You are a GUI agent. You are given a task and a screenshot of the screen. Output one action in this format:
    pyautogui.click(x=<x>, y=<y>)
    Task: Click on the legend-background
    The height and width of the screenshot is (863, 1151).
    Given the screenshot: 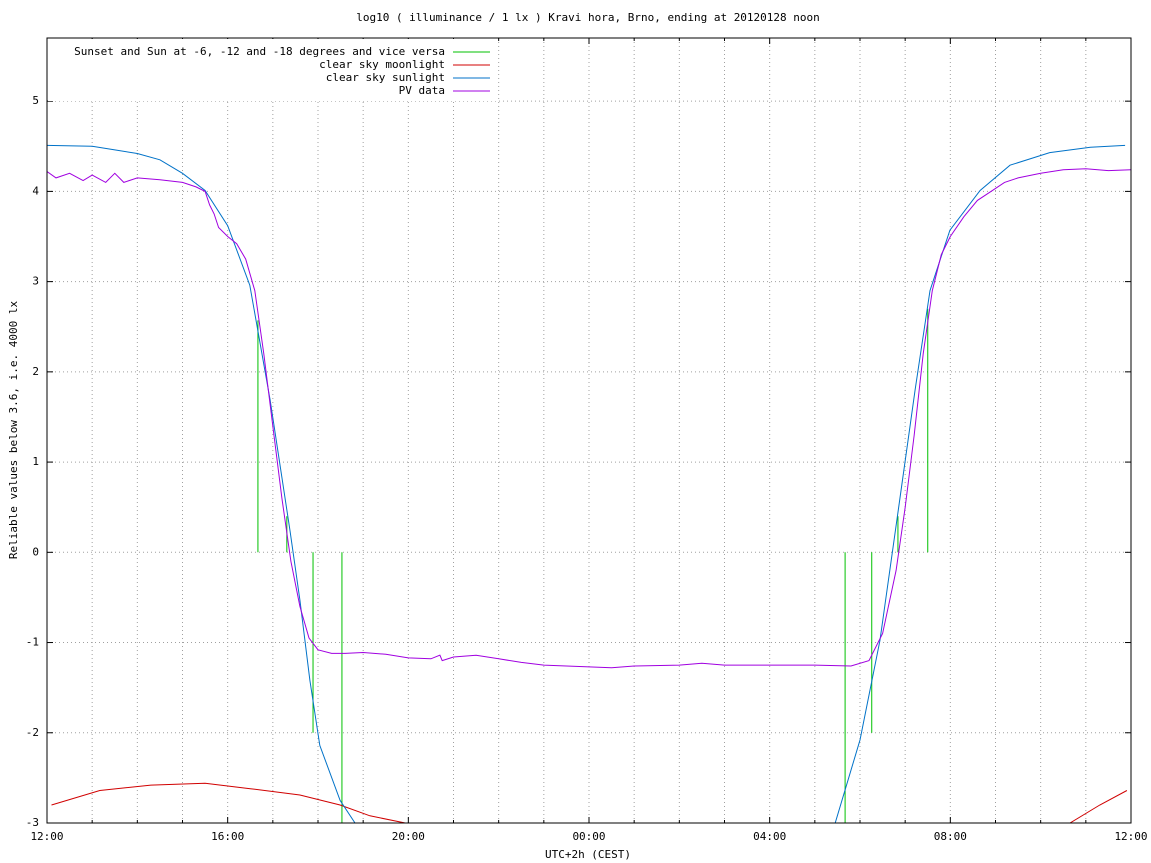 What is the action you would take?
    pyautogui.click(x=273, y=70)
    